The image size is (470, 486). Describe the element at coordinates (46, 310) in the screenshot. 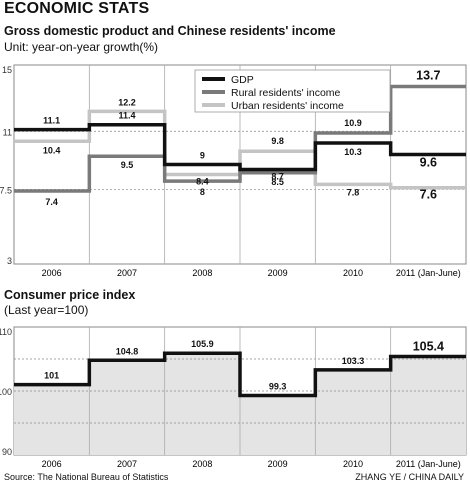

I see `chart-subtitle-cpi: (Last year=100)` at that location.